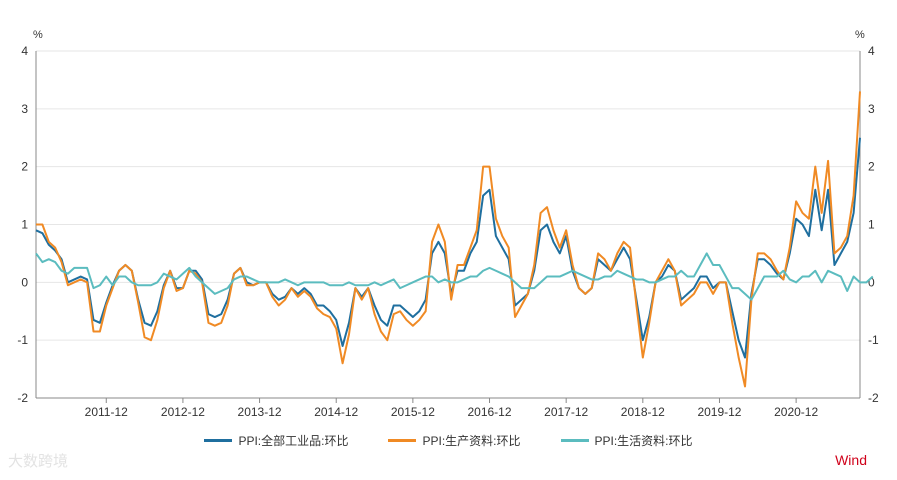 The height and width of the screenshot is (480, 897). Describe the element at coordinates (871, 282) in the screenshot. I see `y-tick-label-right: 0` at that location.